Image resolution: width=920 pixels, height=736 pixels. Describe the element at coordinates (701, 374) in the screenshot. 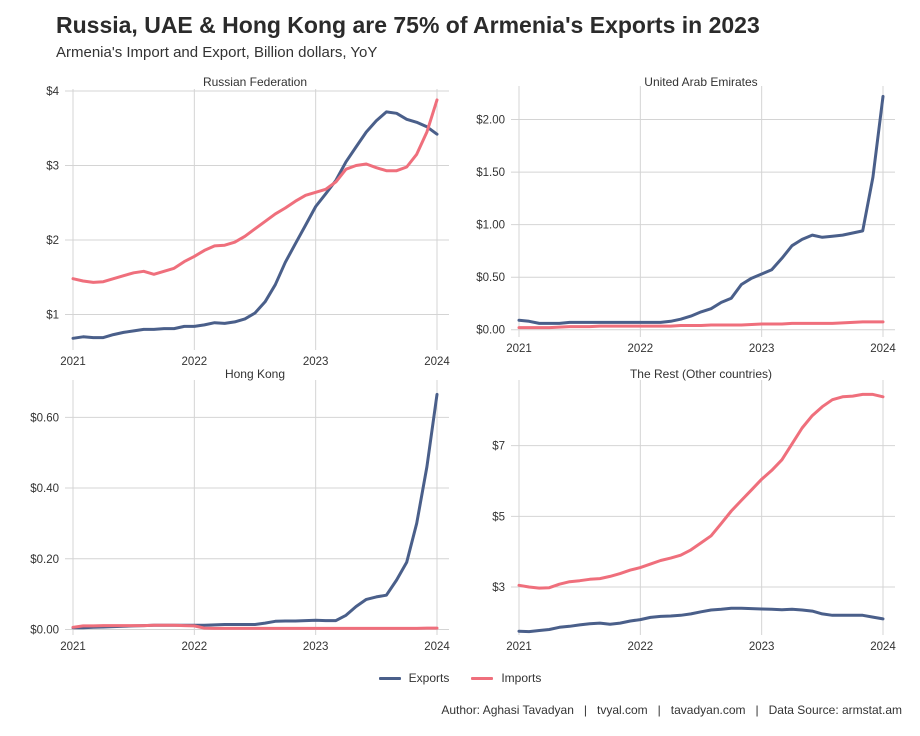

I see `panel-title: The Rest (Other countries)` at that location.